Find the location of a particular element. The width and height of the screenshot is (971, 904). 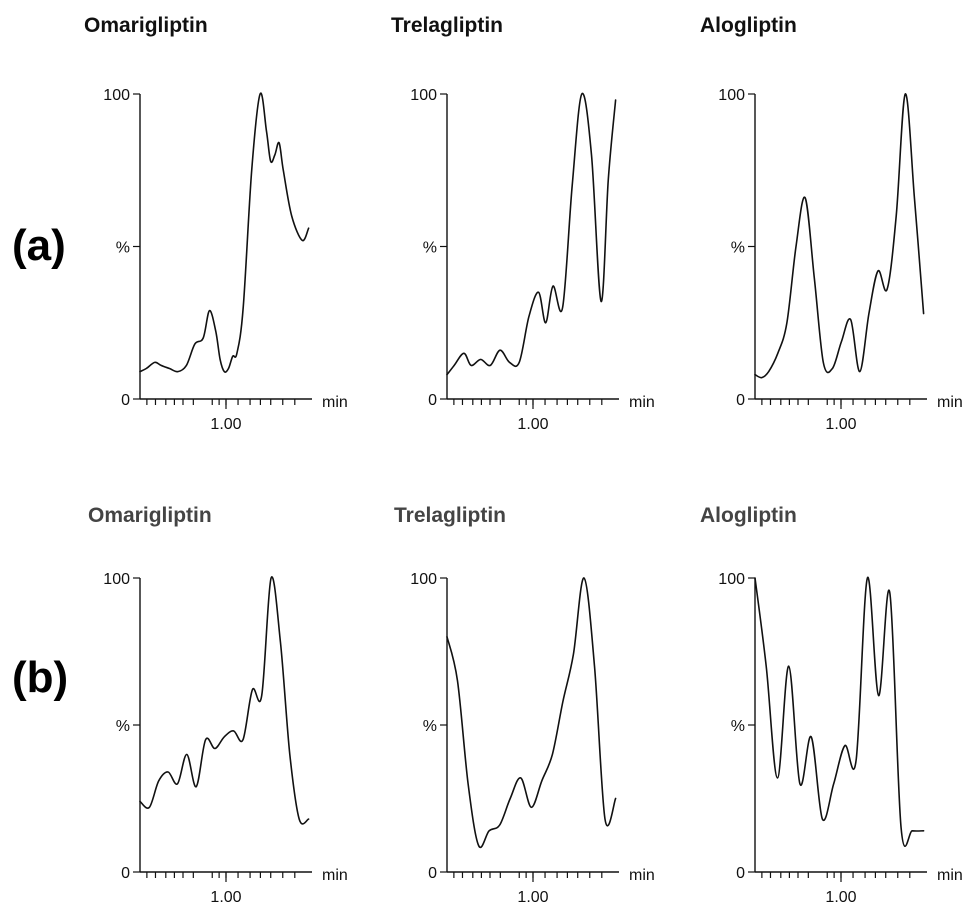

row-label-a: (a) is located at coordinates (39, 245).